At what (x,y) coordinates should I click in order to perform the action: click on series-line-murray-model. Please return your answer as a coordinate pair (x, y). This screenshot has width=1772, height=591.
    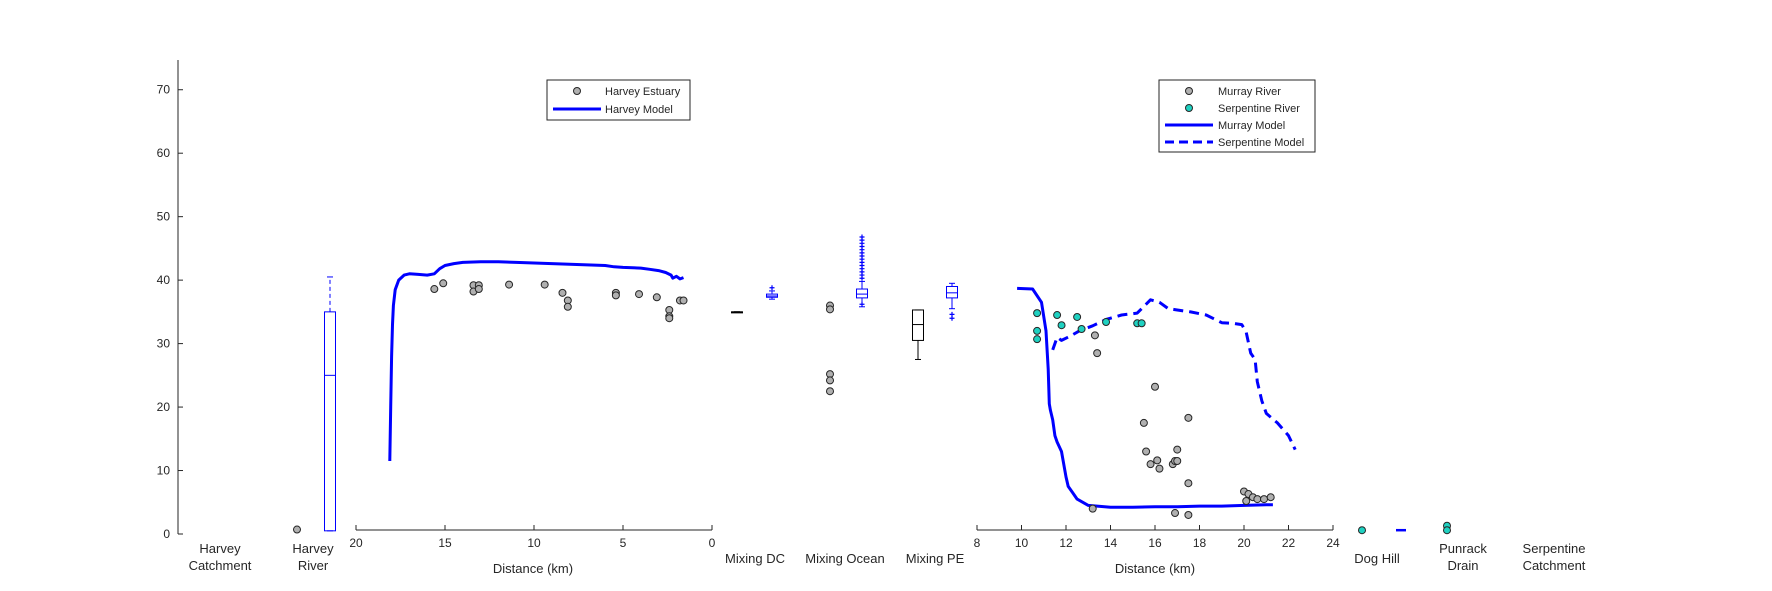
    Looking at the image, I should click on (1145, 397).